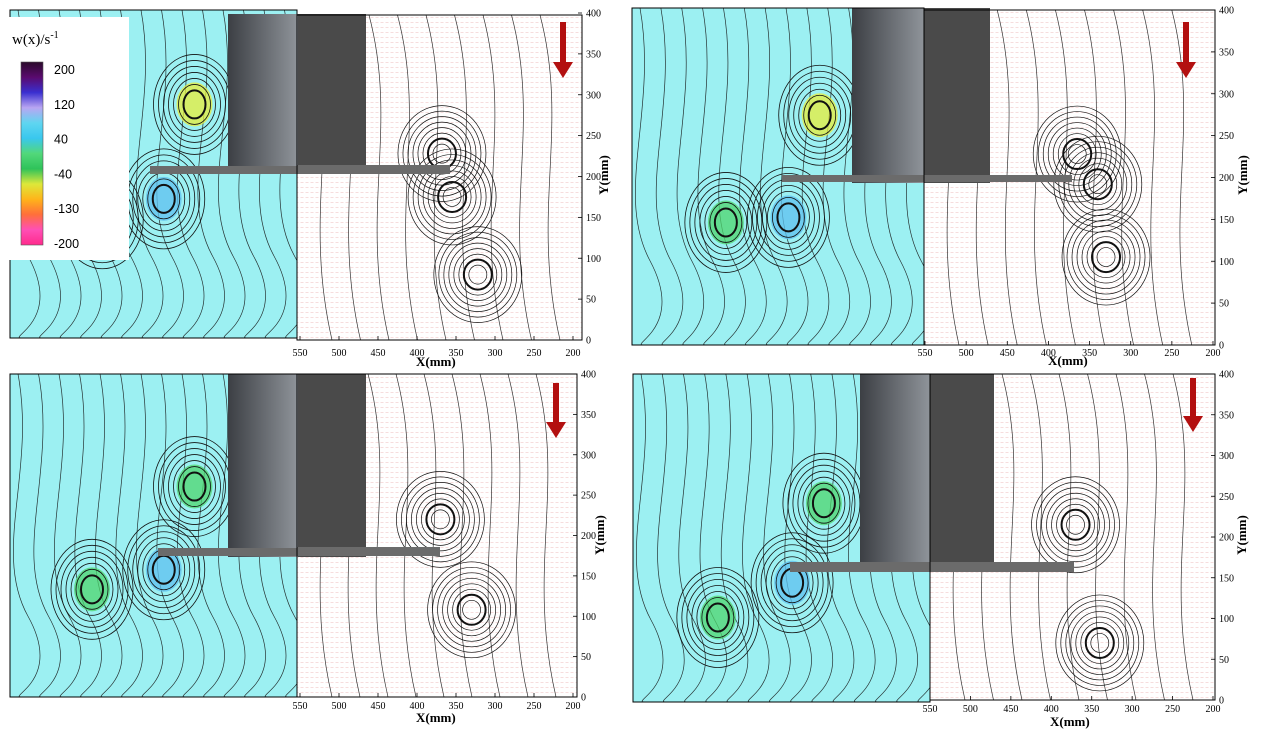 The height and width of the screenshot is (737, 1266). What do you see at coordinates (66, 209) in the screenshot?
I see `colorbar-tick-label: -130` at bounding box center [66, 209].